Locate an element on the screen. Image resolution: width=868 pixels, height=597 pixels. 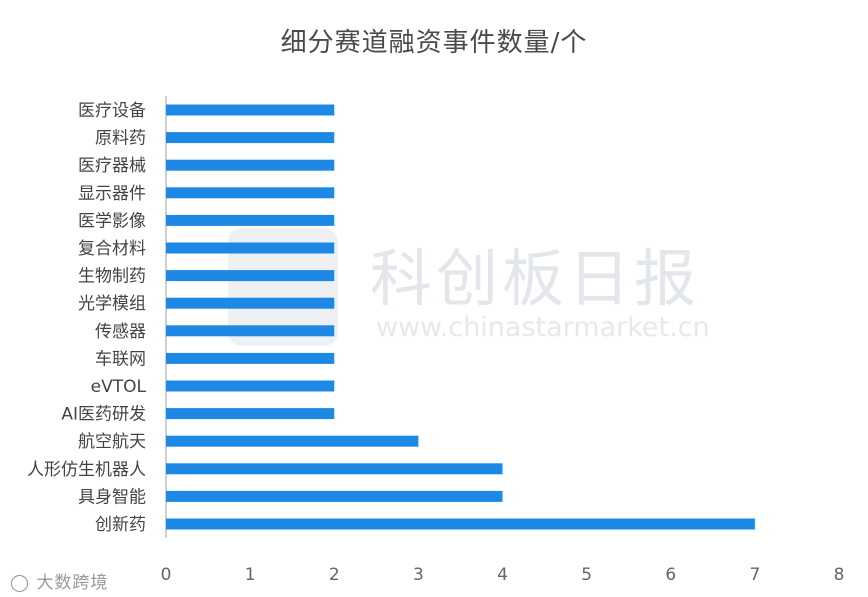
category-label: 医学影像 is located at coordinates (112, 221).